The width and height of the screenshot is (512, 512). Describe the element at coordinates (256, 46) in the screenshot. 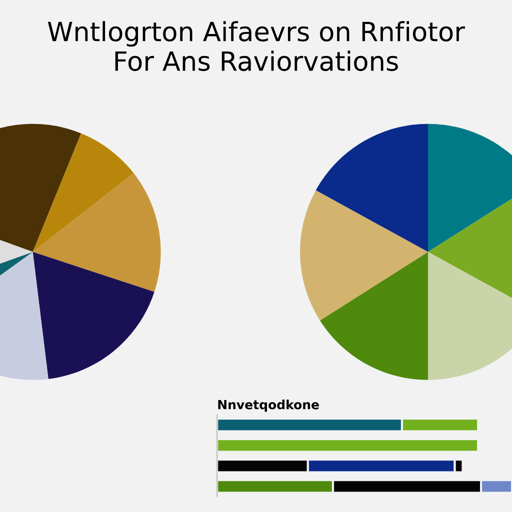

I see `text: Wntlogrton Aifaevrs on Rnfiotor For Ans Raviorvations` at that location.